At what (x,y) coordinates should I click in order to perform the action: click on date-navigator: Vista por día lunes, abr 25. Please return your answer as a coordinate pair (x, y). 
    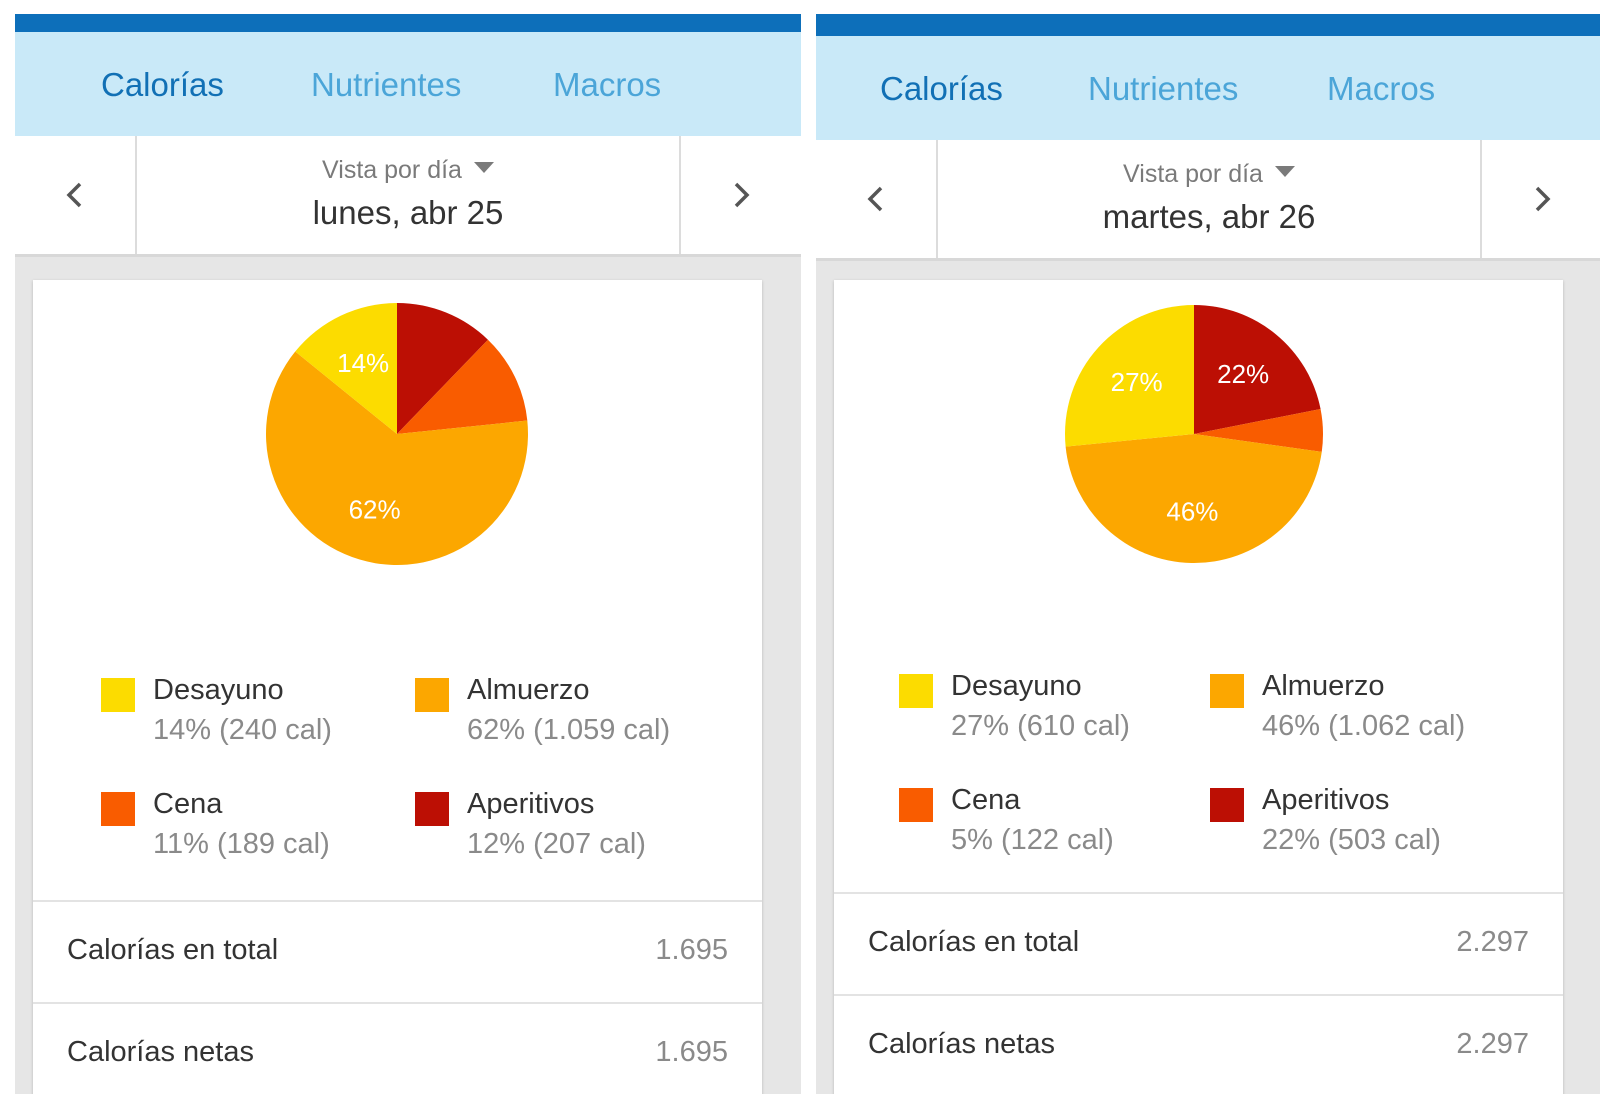
    Looking at the image, I should click on (408, 196).